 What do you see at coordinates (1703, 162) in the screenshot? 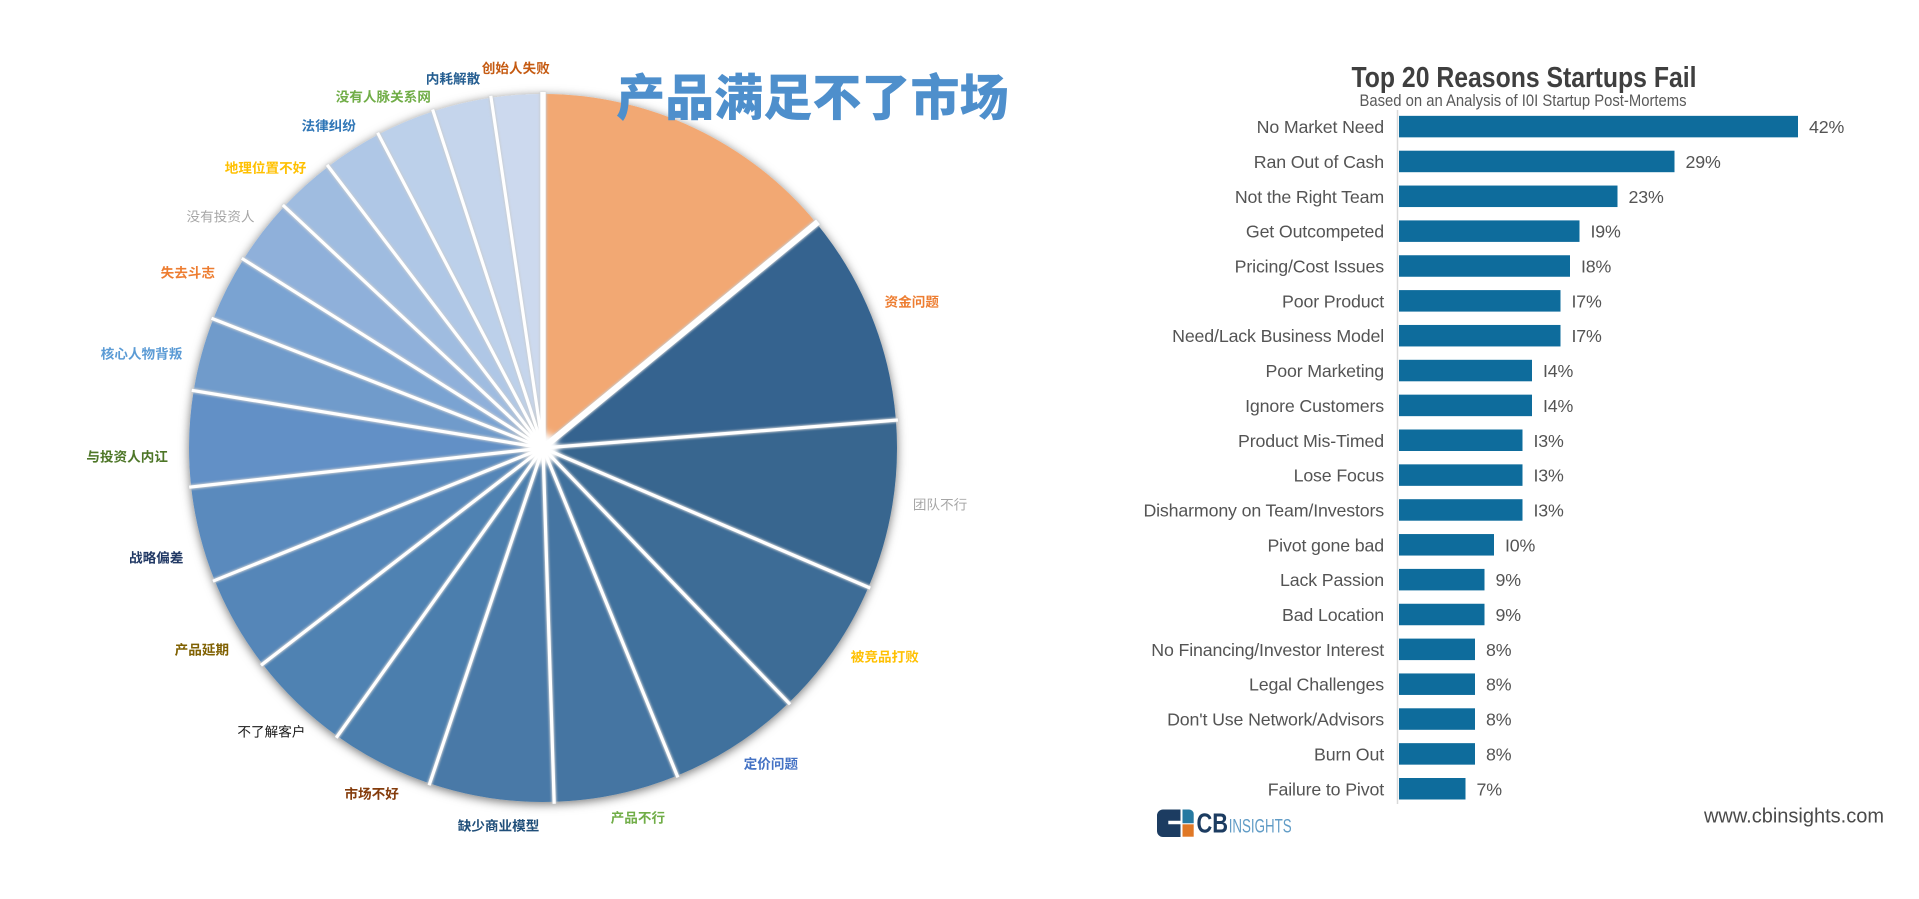
I see `svg-text: 29%` at bounding box center [1703, 162].